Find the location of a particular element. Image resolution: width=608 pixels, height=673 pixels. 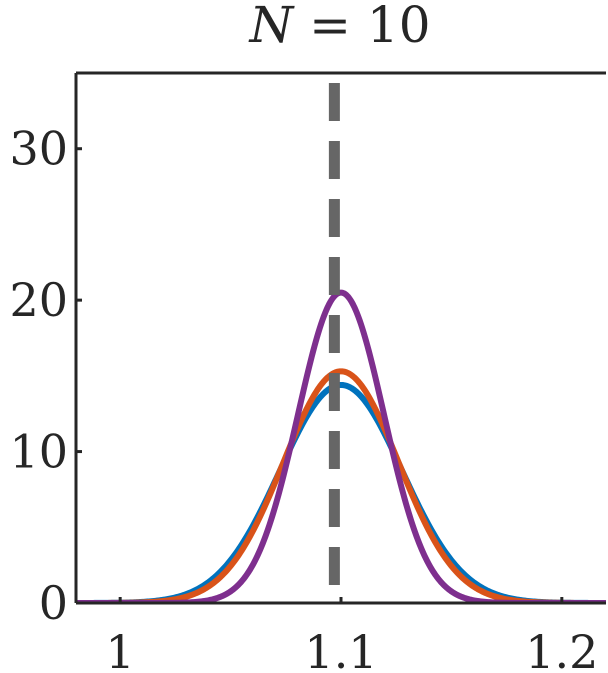

chart-title: N = 10 is located at coordinates (339, 27).